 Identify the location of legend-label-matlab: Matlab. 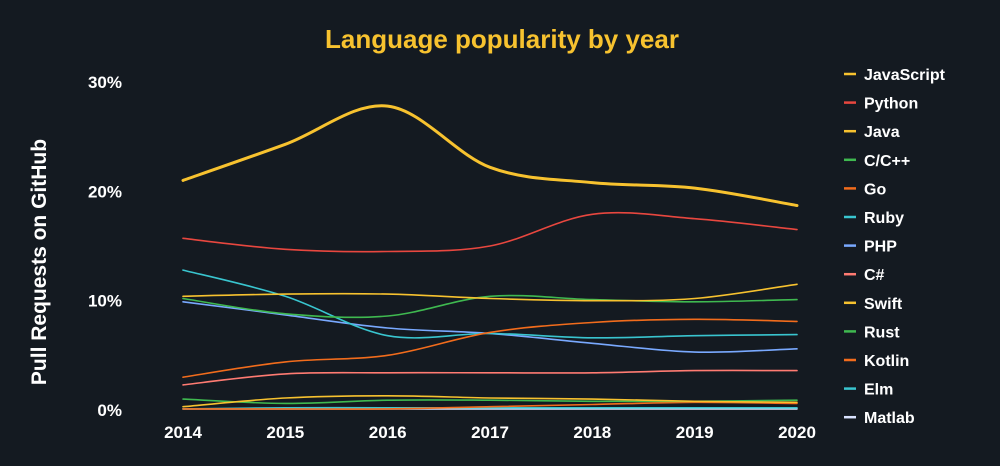
(889, 418).